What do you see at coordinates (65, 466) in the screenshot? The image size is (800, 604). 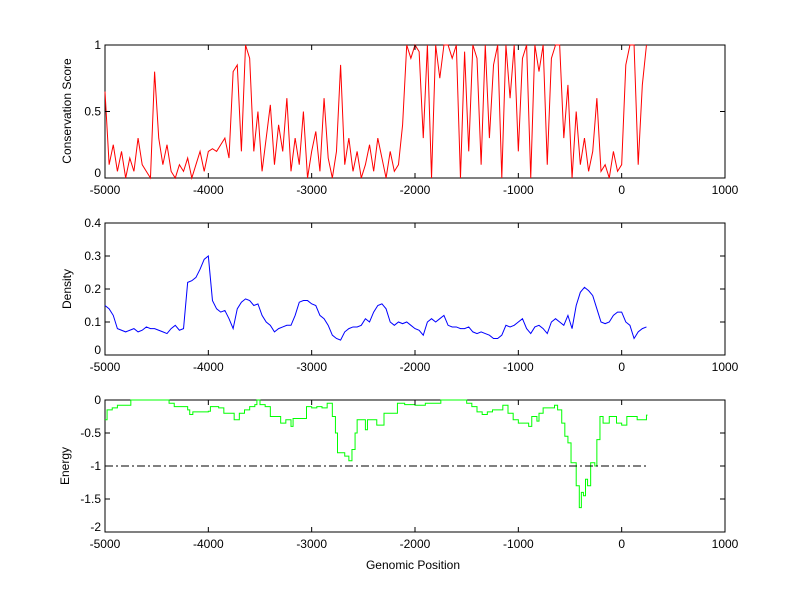 I see `y-axis-label: Energy` at bounding box center [65, 466].